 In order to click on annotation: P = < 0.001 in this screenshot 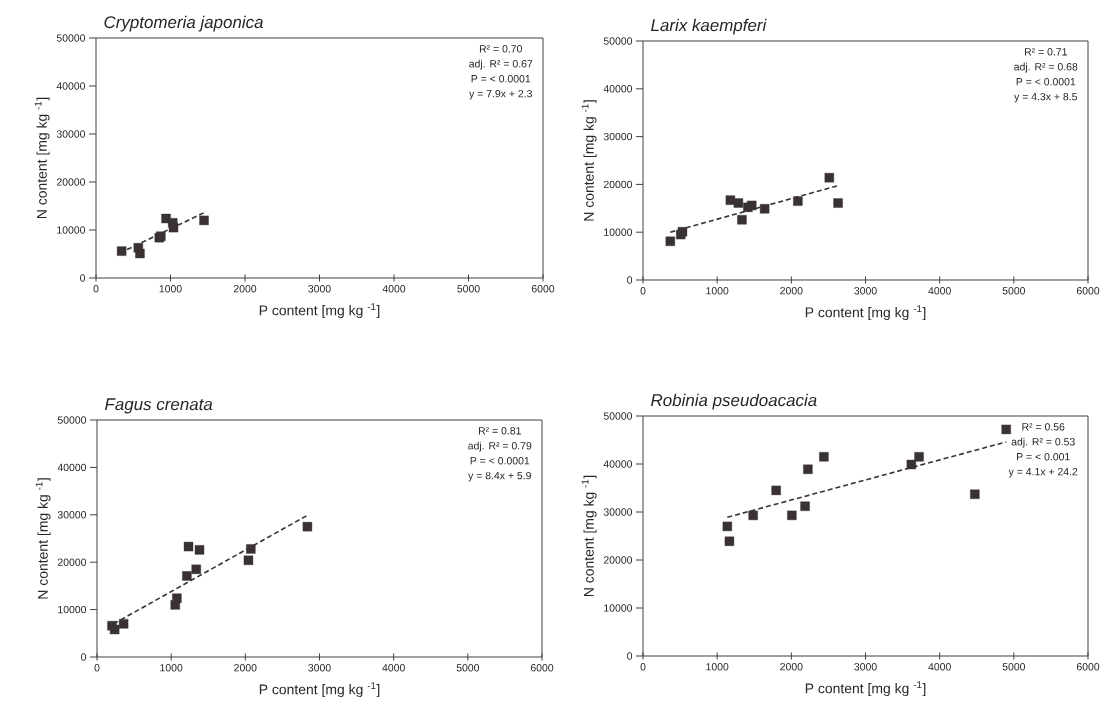, I will do `click(1043, 457)`.